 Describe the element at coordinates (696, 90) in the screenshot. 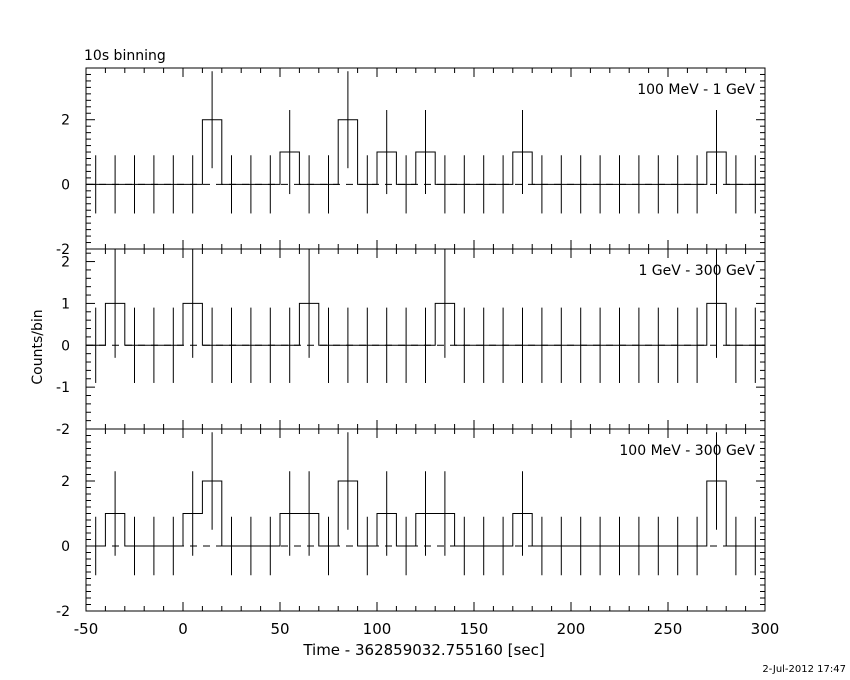

I see `panel-label: 100 MeV - 1 GeV` at that location.